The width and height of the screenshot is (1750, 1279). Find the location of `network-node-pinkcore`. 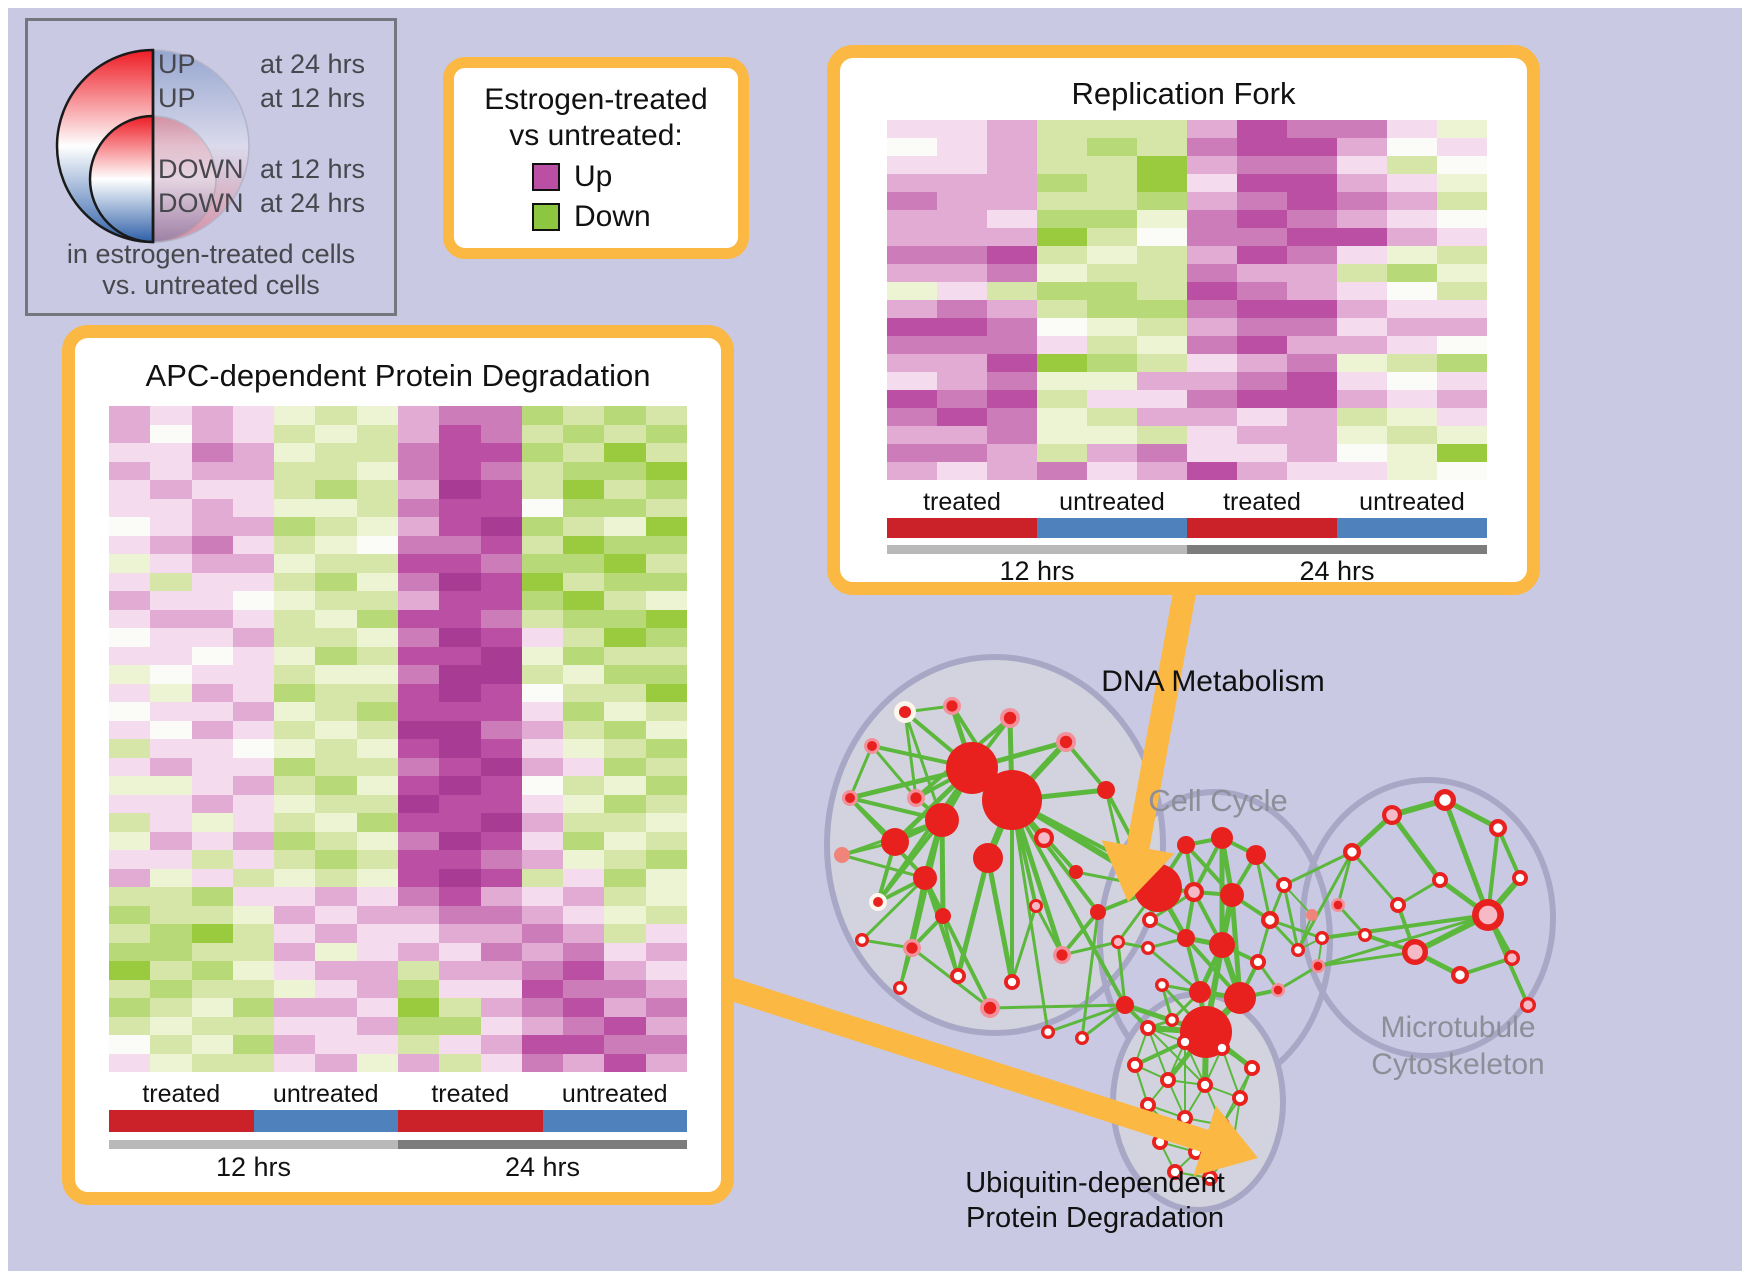

network-node-pinkcore is located at coordinates (1512, 958).